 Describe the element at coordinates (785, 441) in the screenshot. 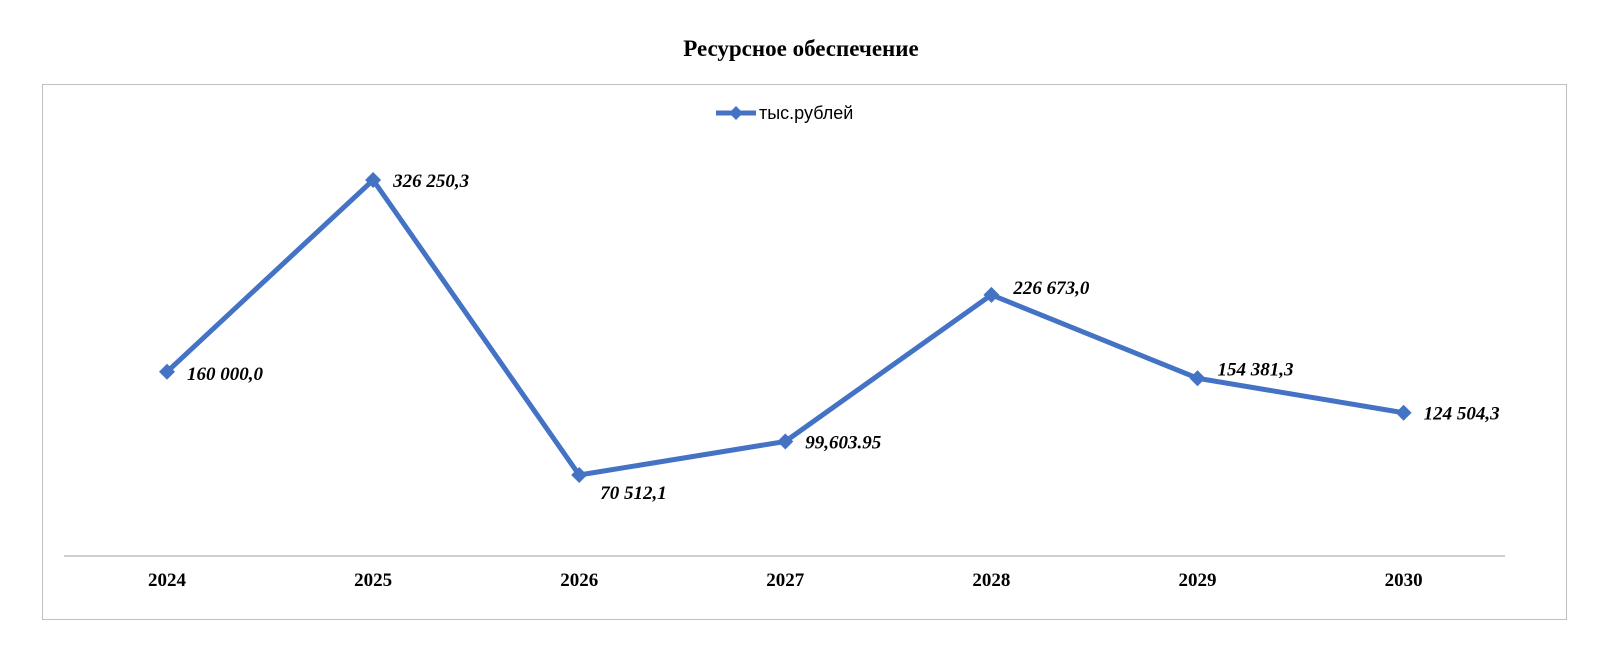

I see `data-point-2027` at that location.